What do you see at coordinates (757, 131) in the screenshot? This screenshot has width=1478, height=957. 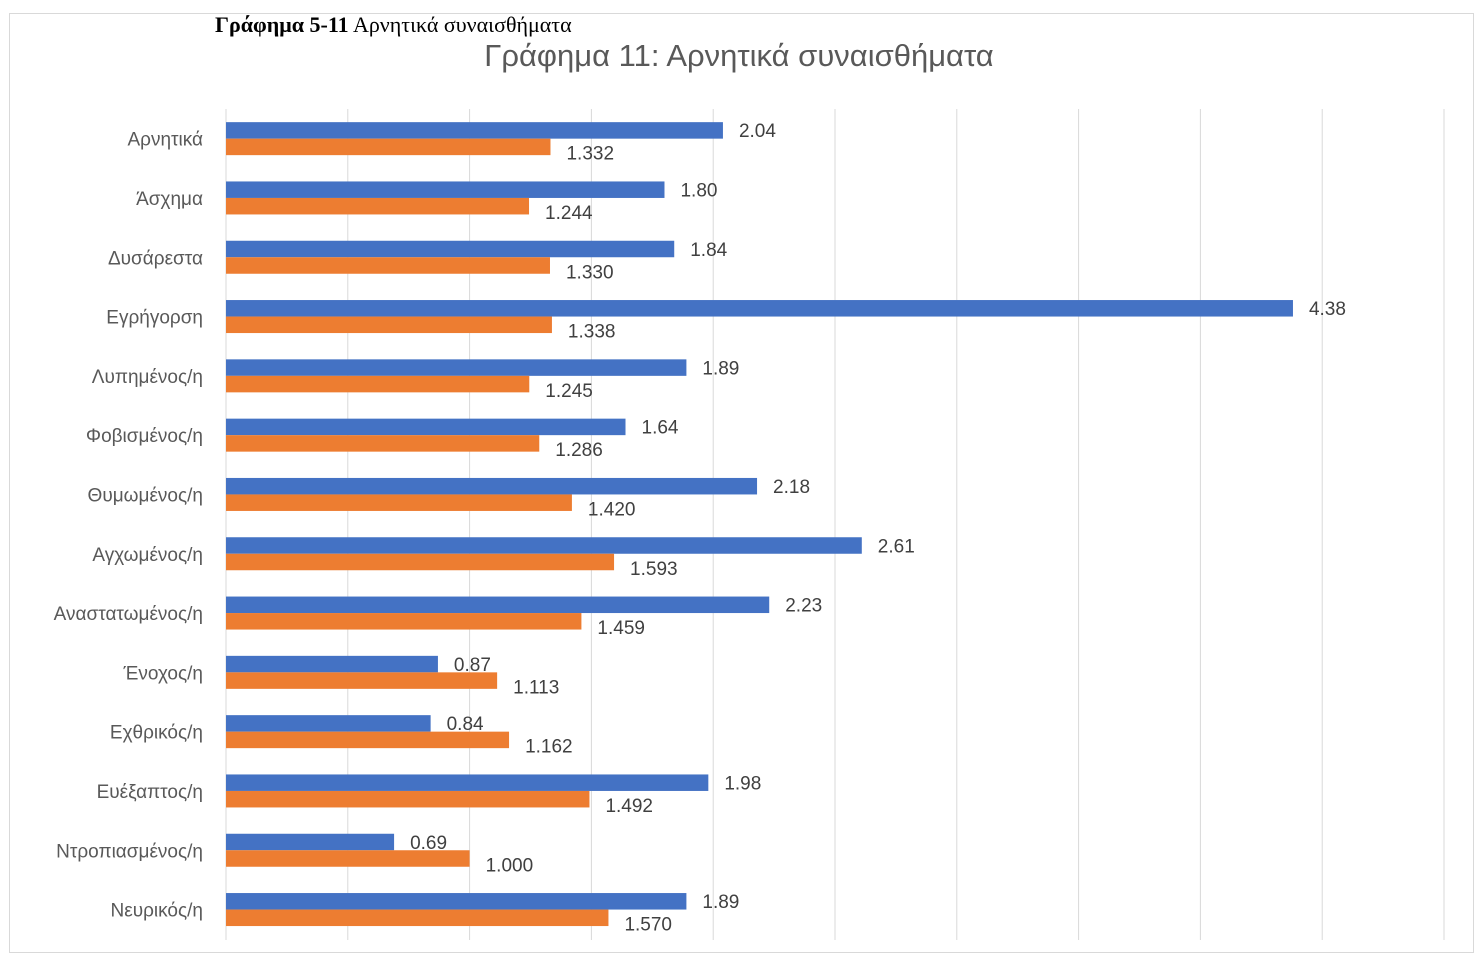 I see `data-label-series-1: 2.04` at bounding box center [757, 131].